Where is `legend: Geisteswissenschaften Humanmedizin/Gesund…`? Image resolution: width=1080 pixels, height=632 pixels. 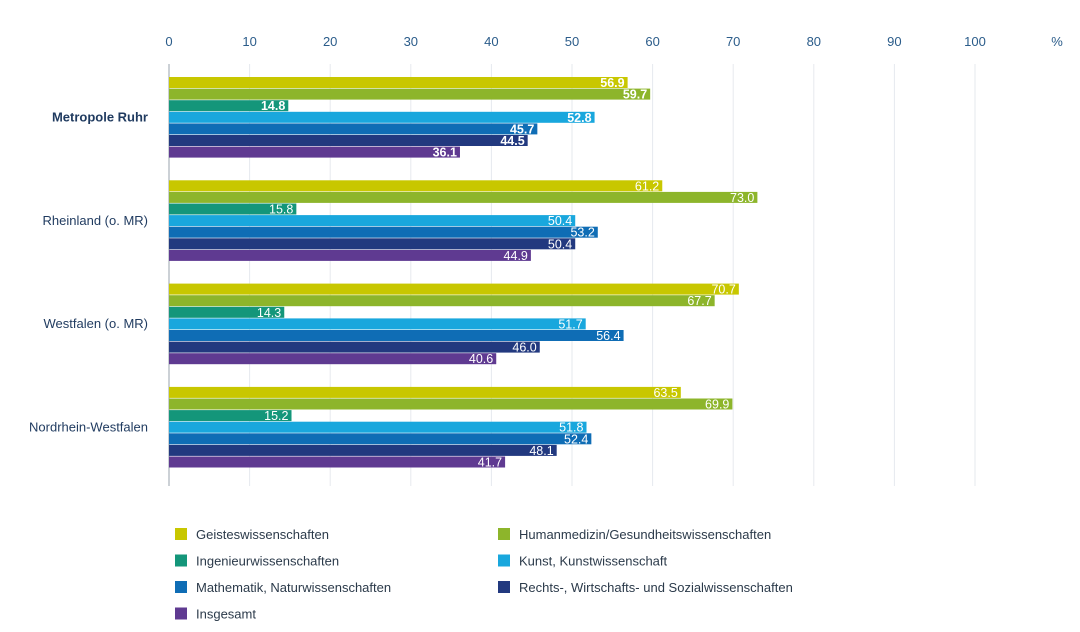
legend: Geisteswissenschaften Humanmedizin/Gesund… is located at coordinates (484, 574).